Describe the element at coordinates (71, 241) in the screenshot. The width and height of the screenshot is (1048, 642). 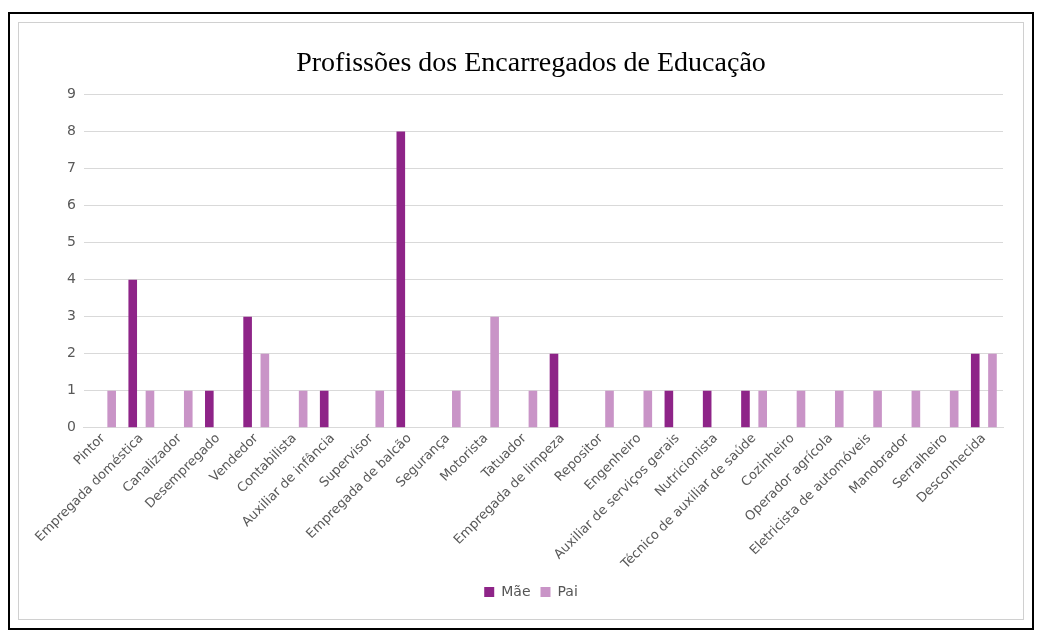
I see `y-tick-label: 5` at that location.